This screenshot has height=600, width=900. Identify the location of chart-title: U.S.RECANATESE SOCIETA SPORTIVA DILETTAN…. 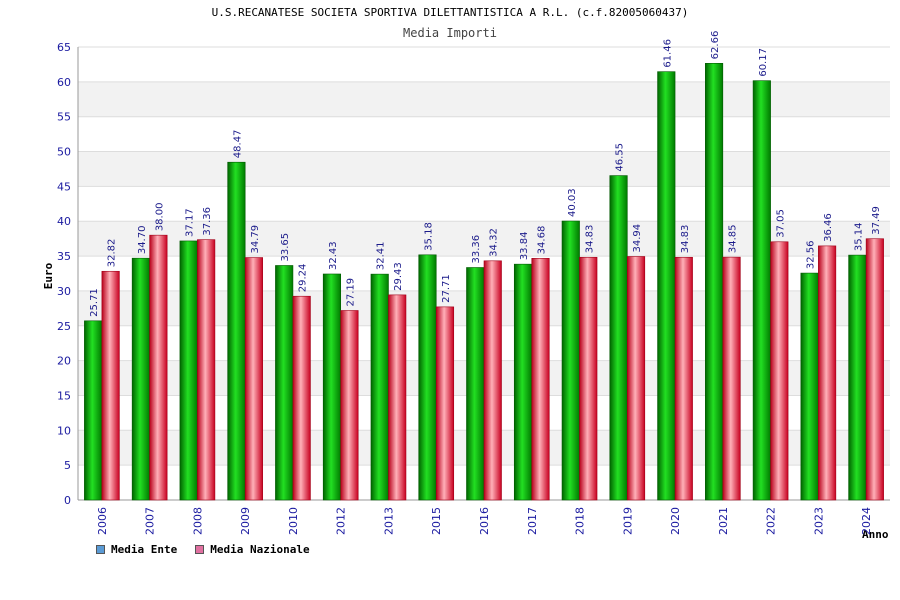
(450, 12).